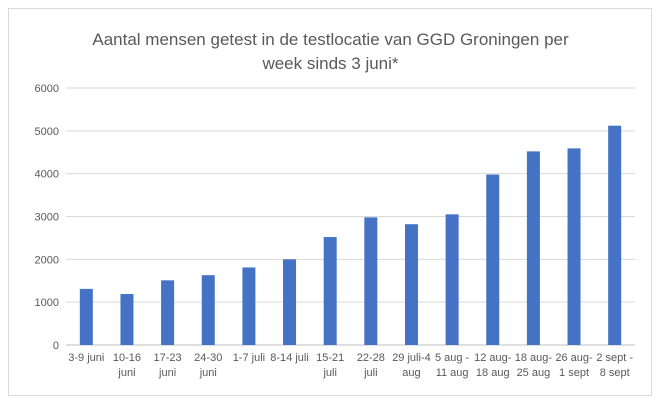  I want to click on x-tick-label: 12 aug- 18 aug, so click(493, 365).